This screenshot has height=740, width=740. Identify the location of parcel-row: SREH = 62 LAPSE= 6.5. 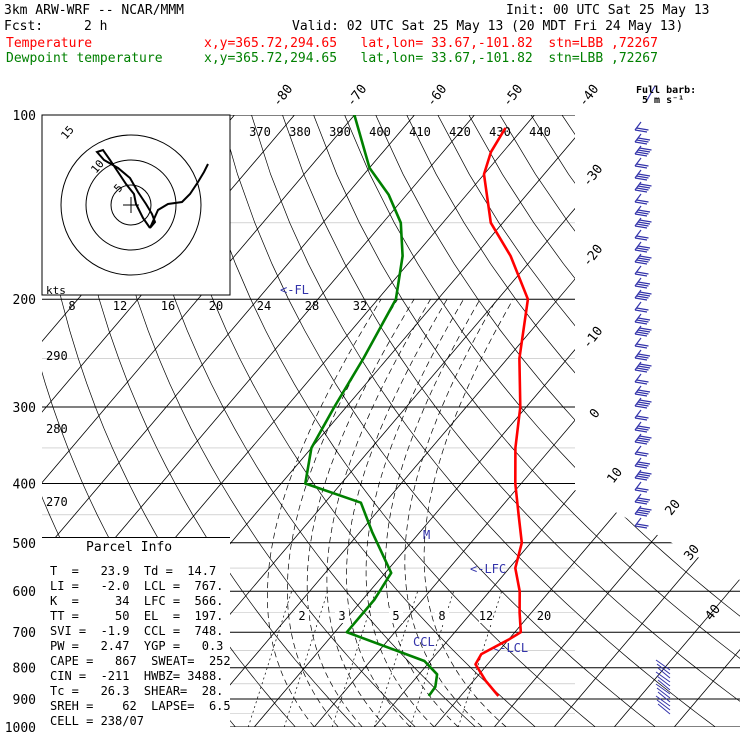
(140, 706).